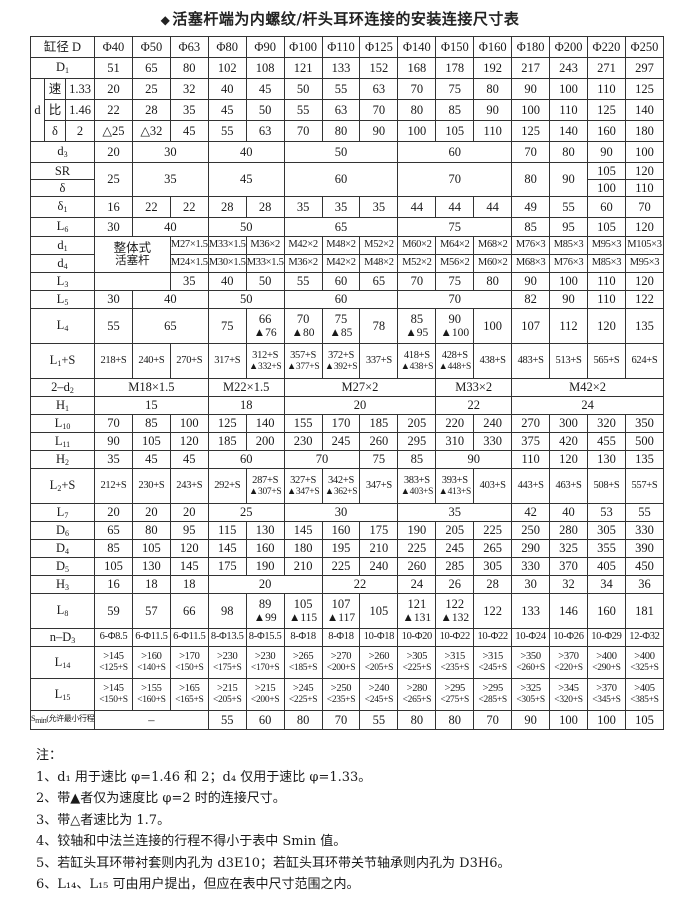 The height and width of the screenshot is (898, 680). I want to click on cell-value: 22, so click(189, 206).